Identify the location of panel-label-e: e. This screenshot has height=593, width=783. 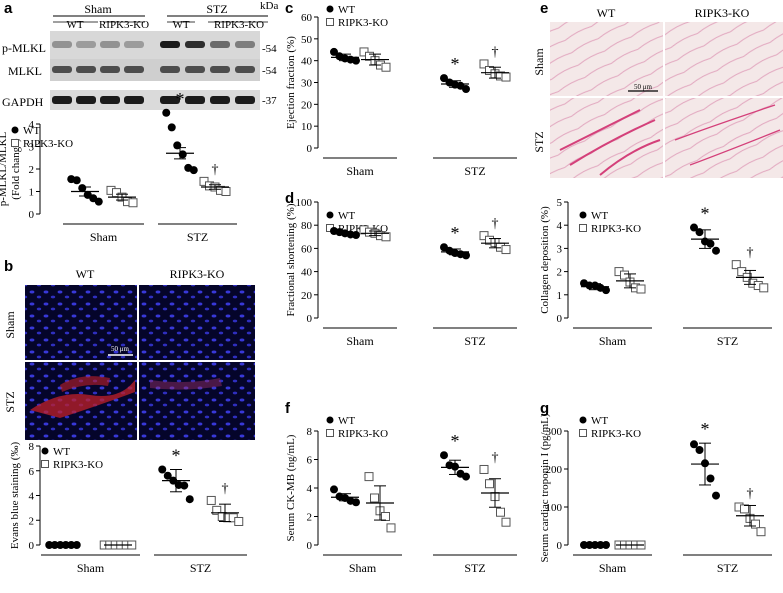
(544, 8).